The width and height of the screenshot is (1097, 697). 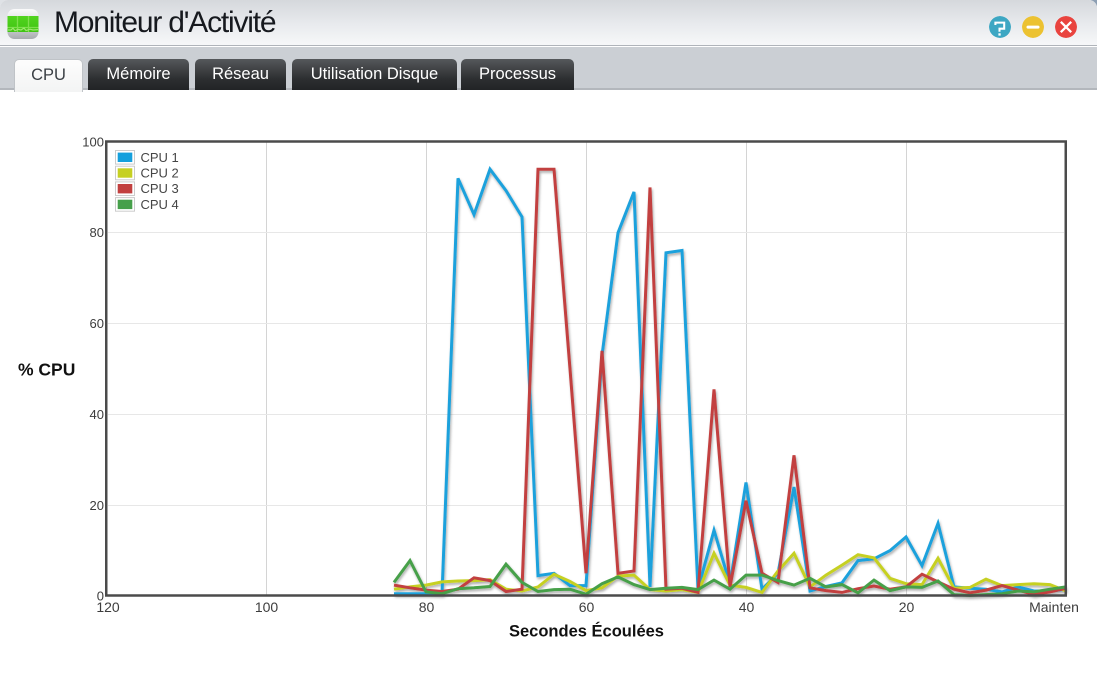 I want to click on svg-text: 120, so click(x=108, y=607).